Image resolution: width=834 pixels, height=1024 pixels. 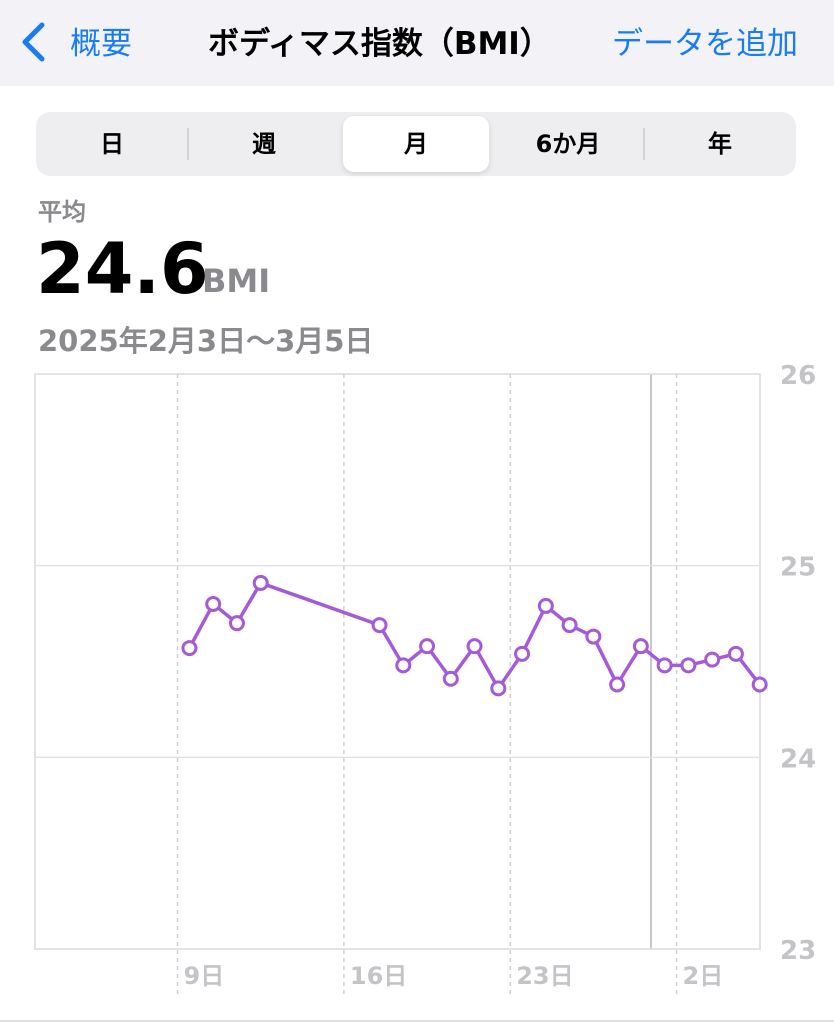 I want to click on summary-label: 平均, so click(x=62, y=212).